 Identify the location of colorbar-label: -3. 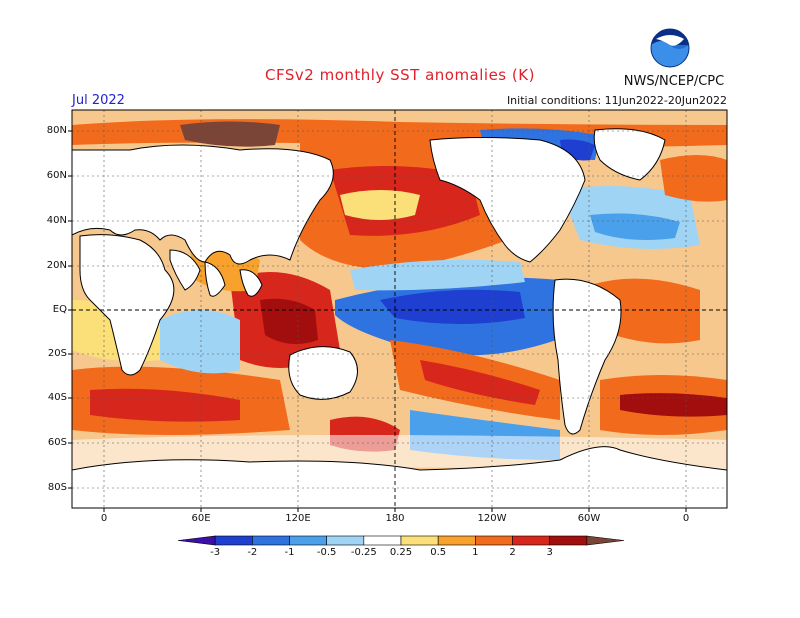
(215, 552).